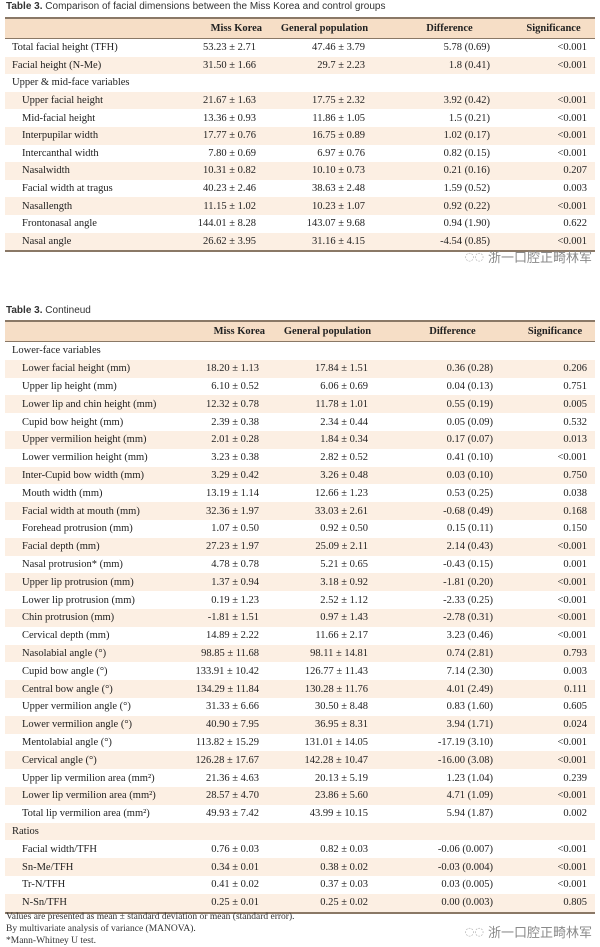 This screenshot has width=600, height=947. I want to click on cell-mk: 40.23 ± 2.46, so click(229, 189).